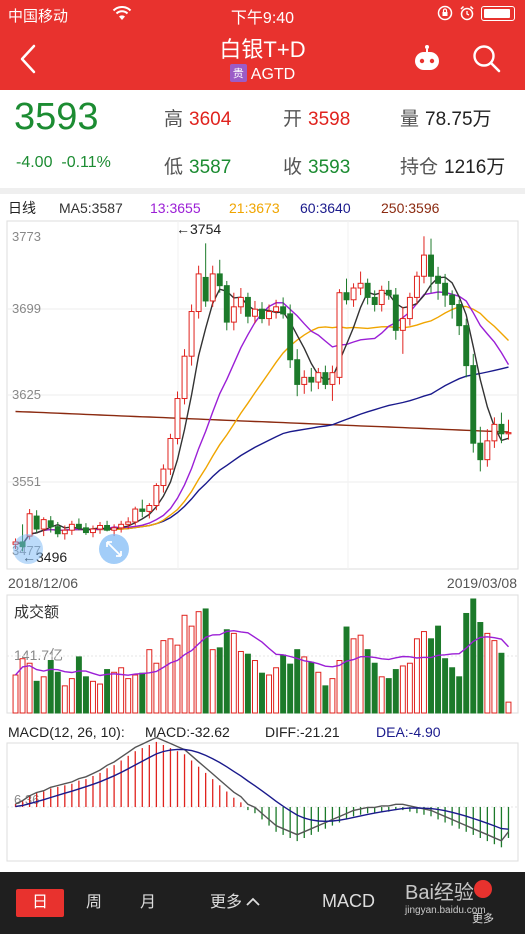 The width and height of the screenshot is (525, 934). Describe the element at coordinates (262, 421) in the screenshot. I see `ma250-line` at that location.